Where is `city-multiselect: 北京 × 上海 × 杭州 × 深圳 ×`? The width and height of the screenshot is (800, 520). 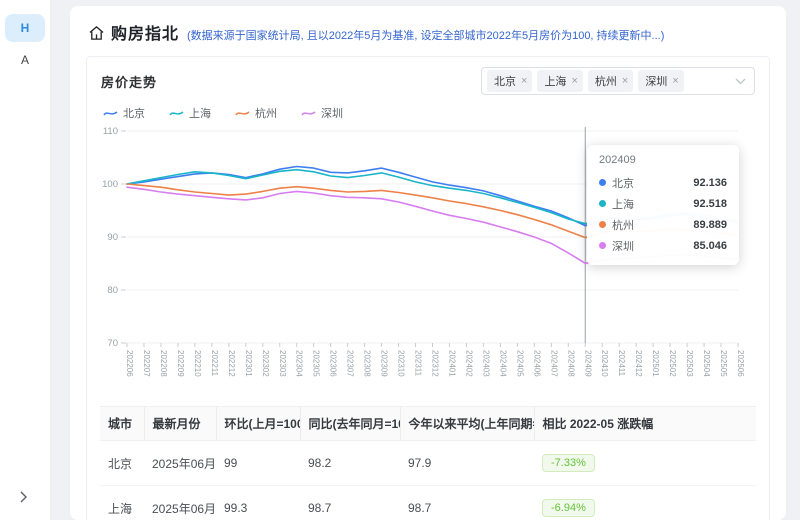
city-multiselect: 北京 × 上海 × 杭州 × 深圳 × is located at coordinates (618, 81).